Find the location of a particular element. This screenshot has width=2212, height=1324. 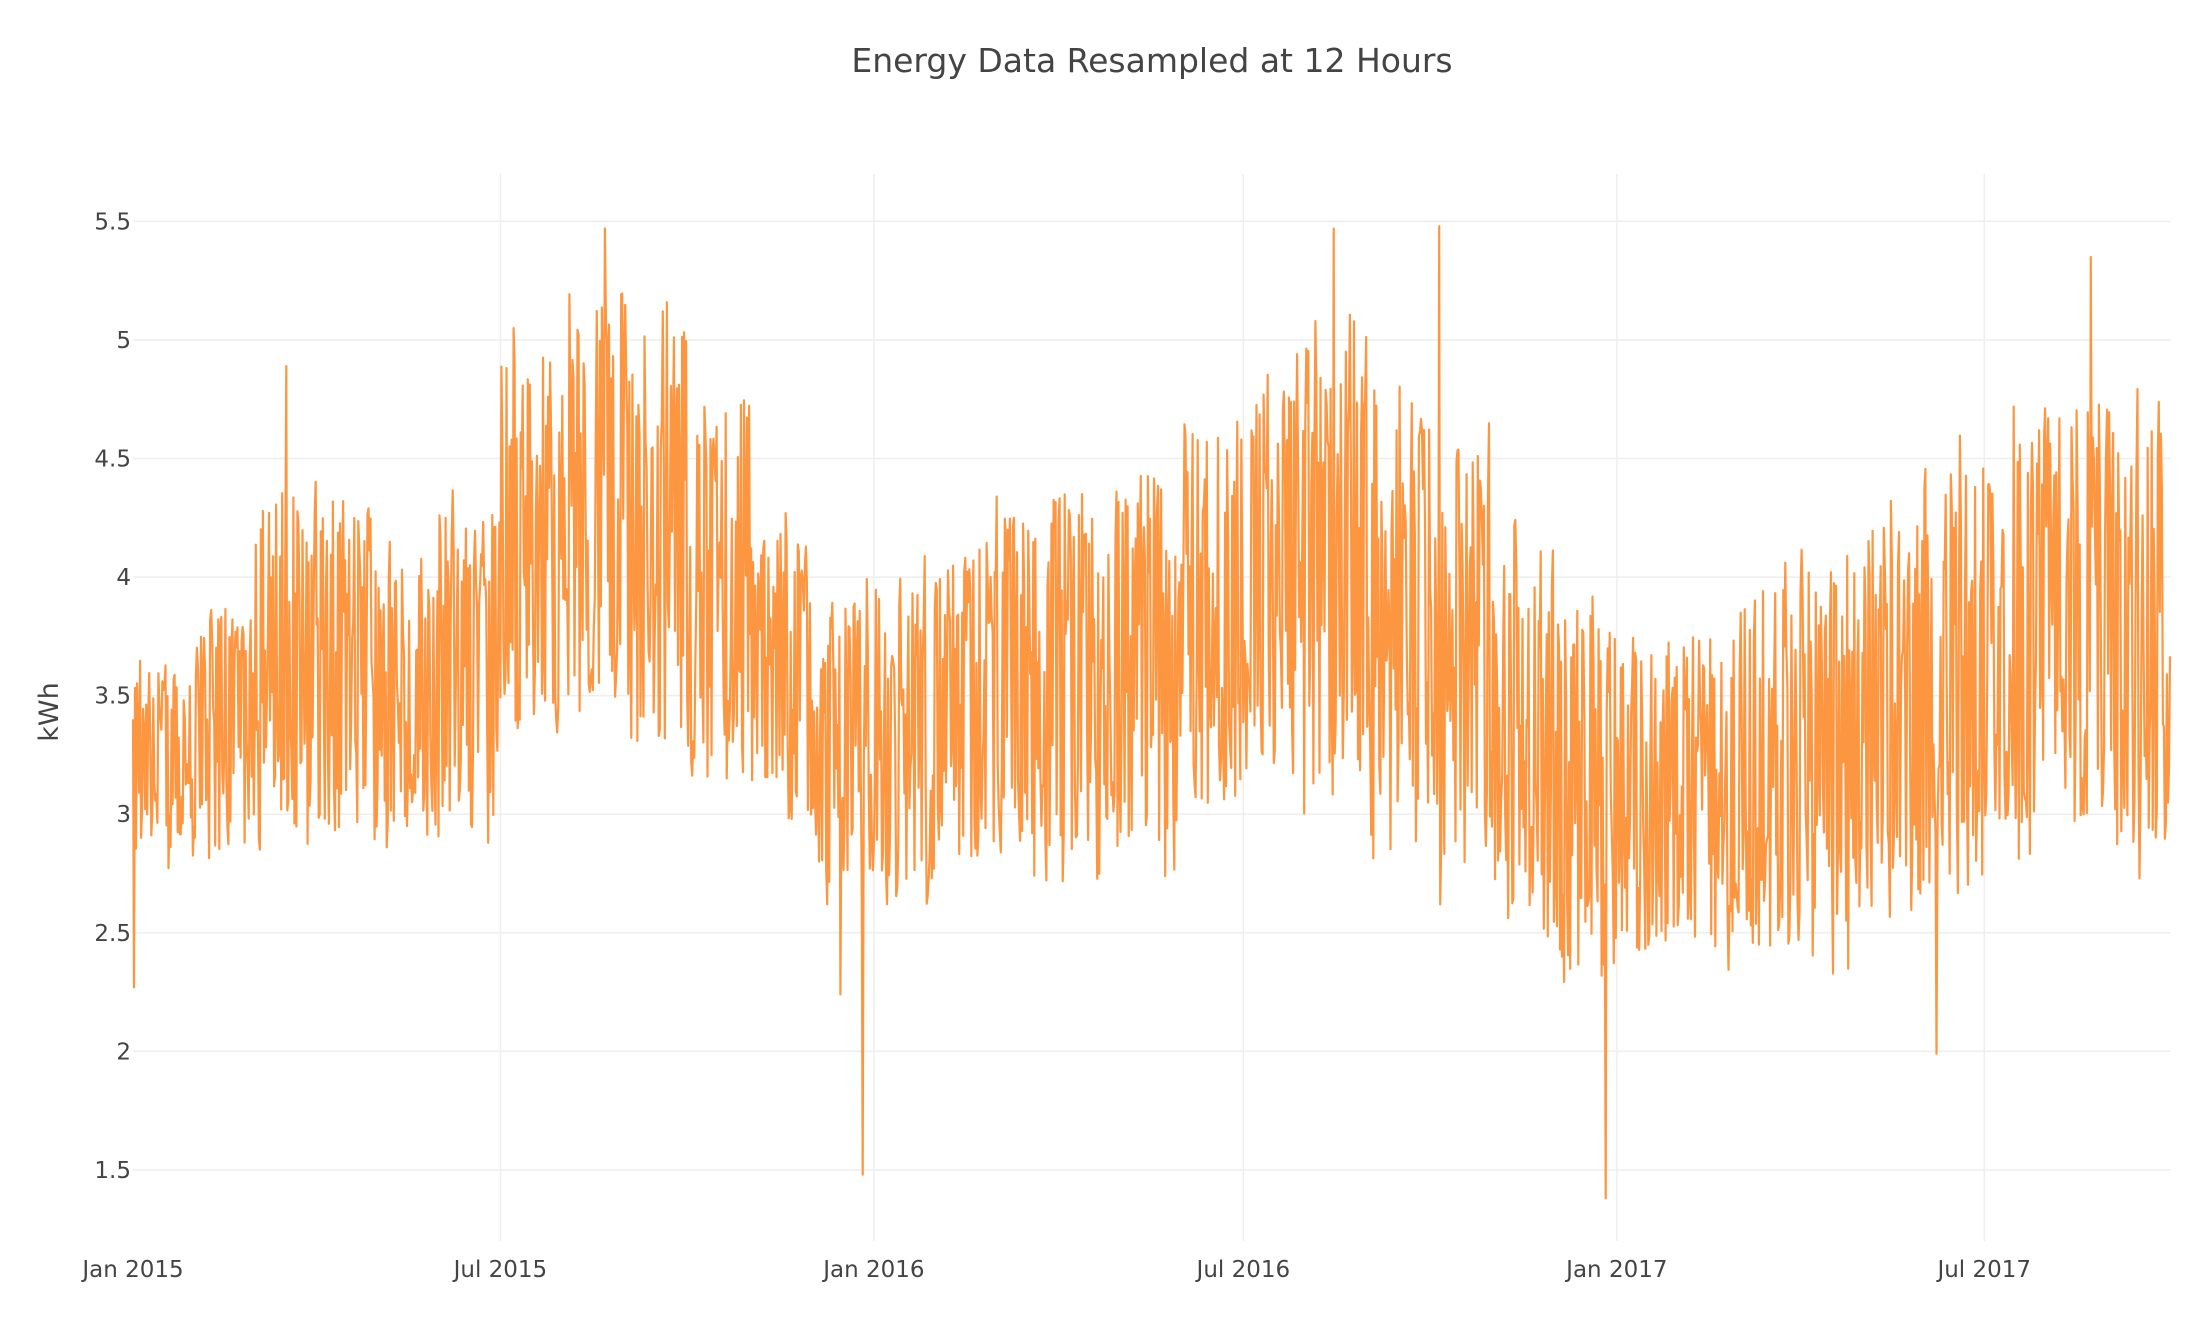

chart-title: Energy Data Resampled at 12 Hours is located at coordinates (1151, 60).